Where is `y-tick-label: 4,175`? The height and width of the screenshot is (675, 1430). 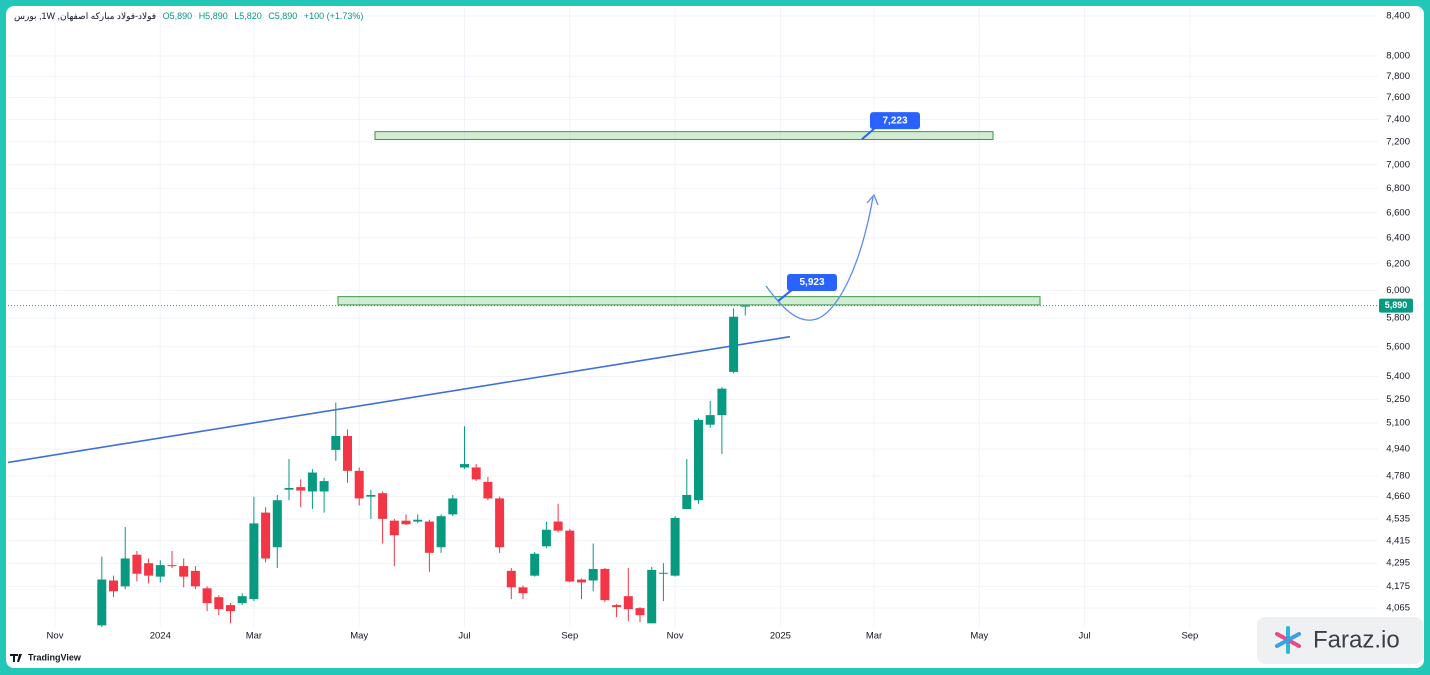 y-tick-label: 4,175 is located at coordinates (1398, 586).